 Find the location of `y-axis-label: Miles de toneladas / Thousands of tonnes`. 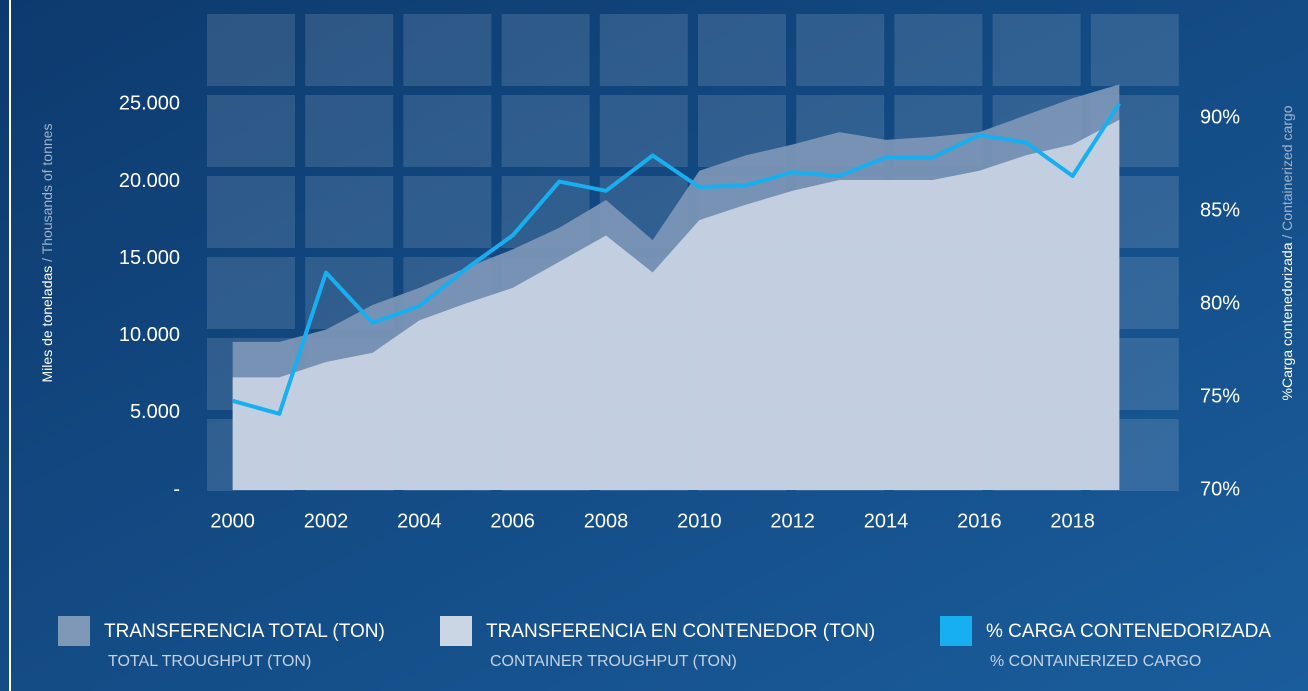

y-axis-label: Miles de toneladas / Thousands of tonnes is located at coordinates (47, 253).